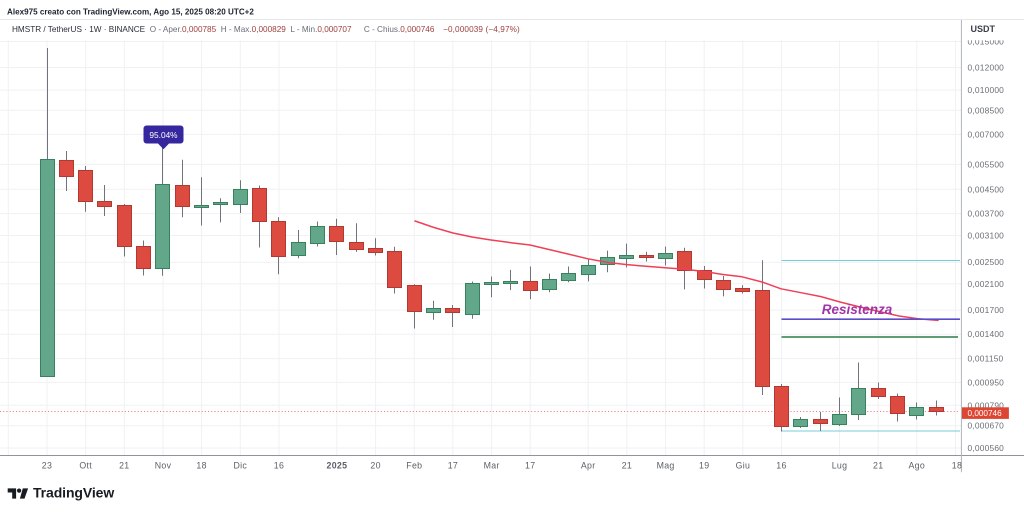 This screenshot has width=1024, height=514. Describe the element at coordinates (840, 465) in the screenshot. I see `svg-text: Lug` at that location.